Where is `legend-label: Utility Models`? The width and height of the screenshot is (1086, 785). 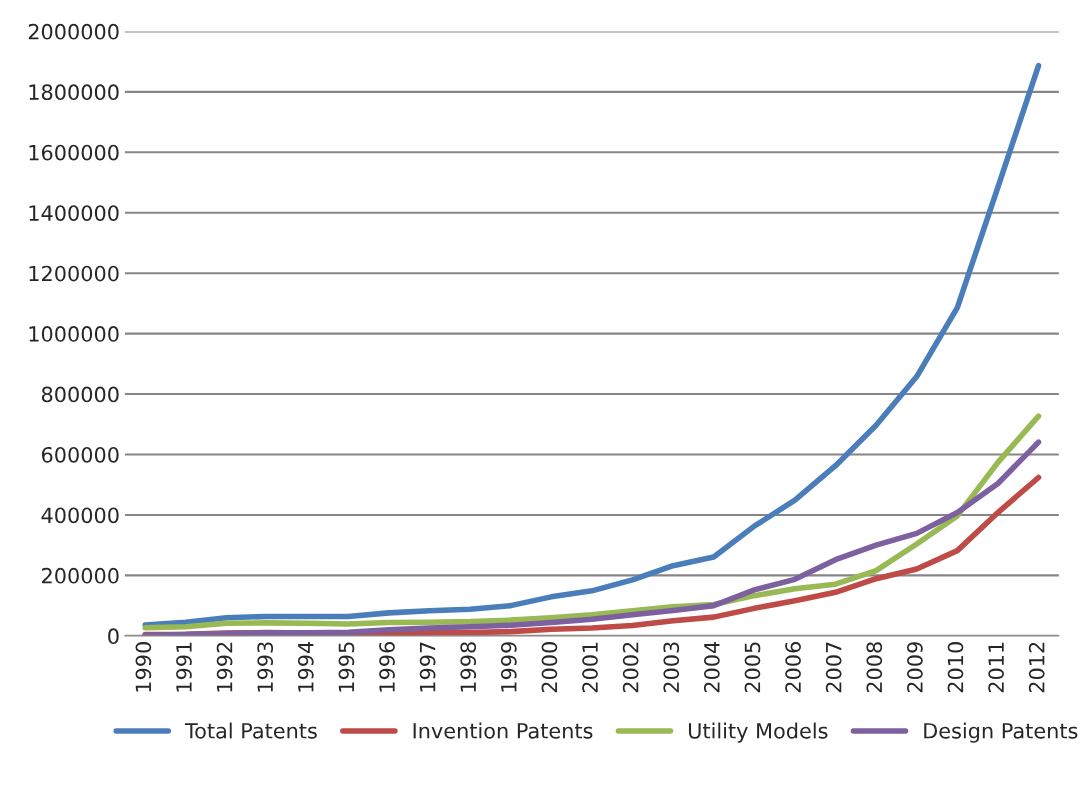
legend-label: Utility Models is located at coordinates (758, 732).